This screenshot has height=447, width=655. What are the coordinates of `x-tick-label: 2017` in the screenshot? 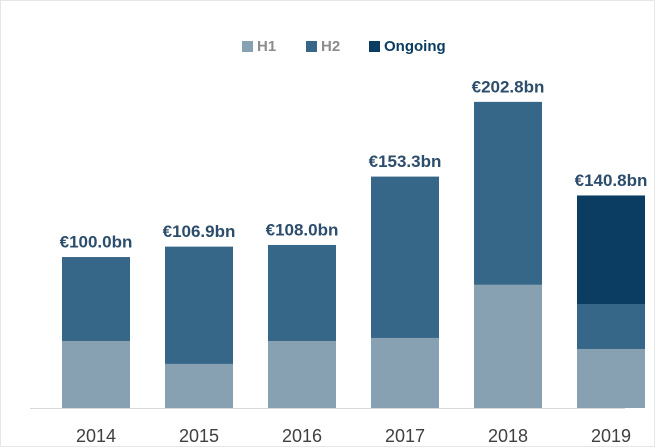 It's located at (405, 436).